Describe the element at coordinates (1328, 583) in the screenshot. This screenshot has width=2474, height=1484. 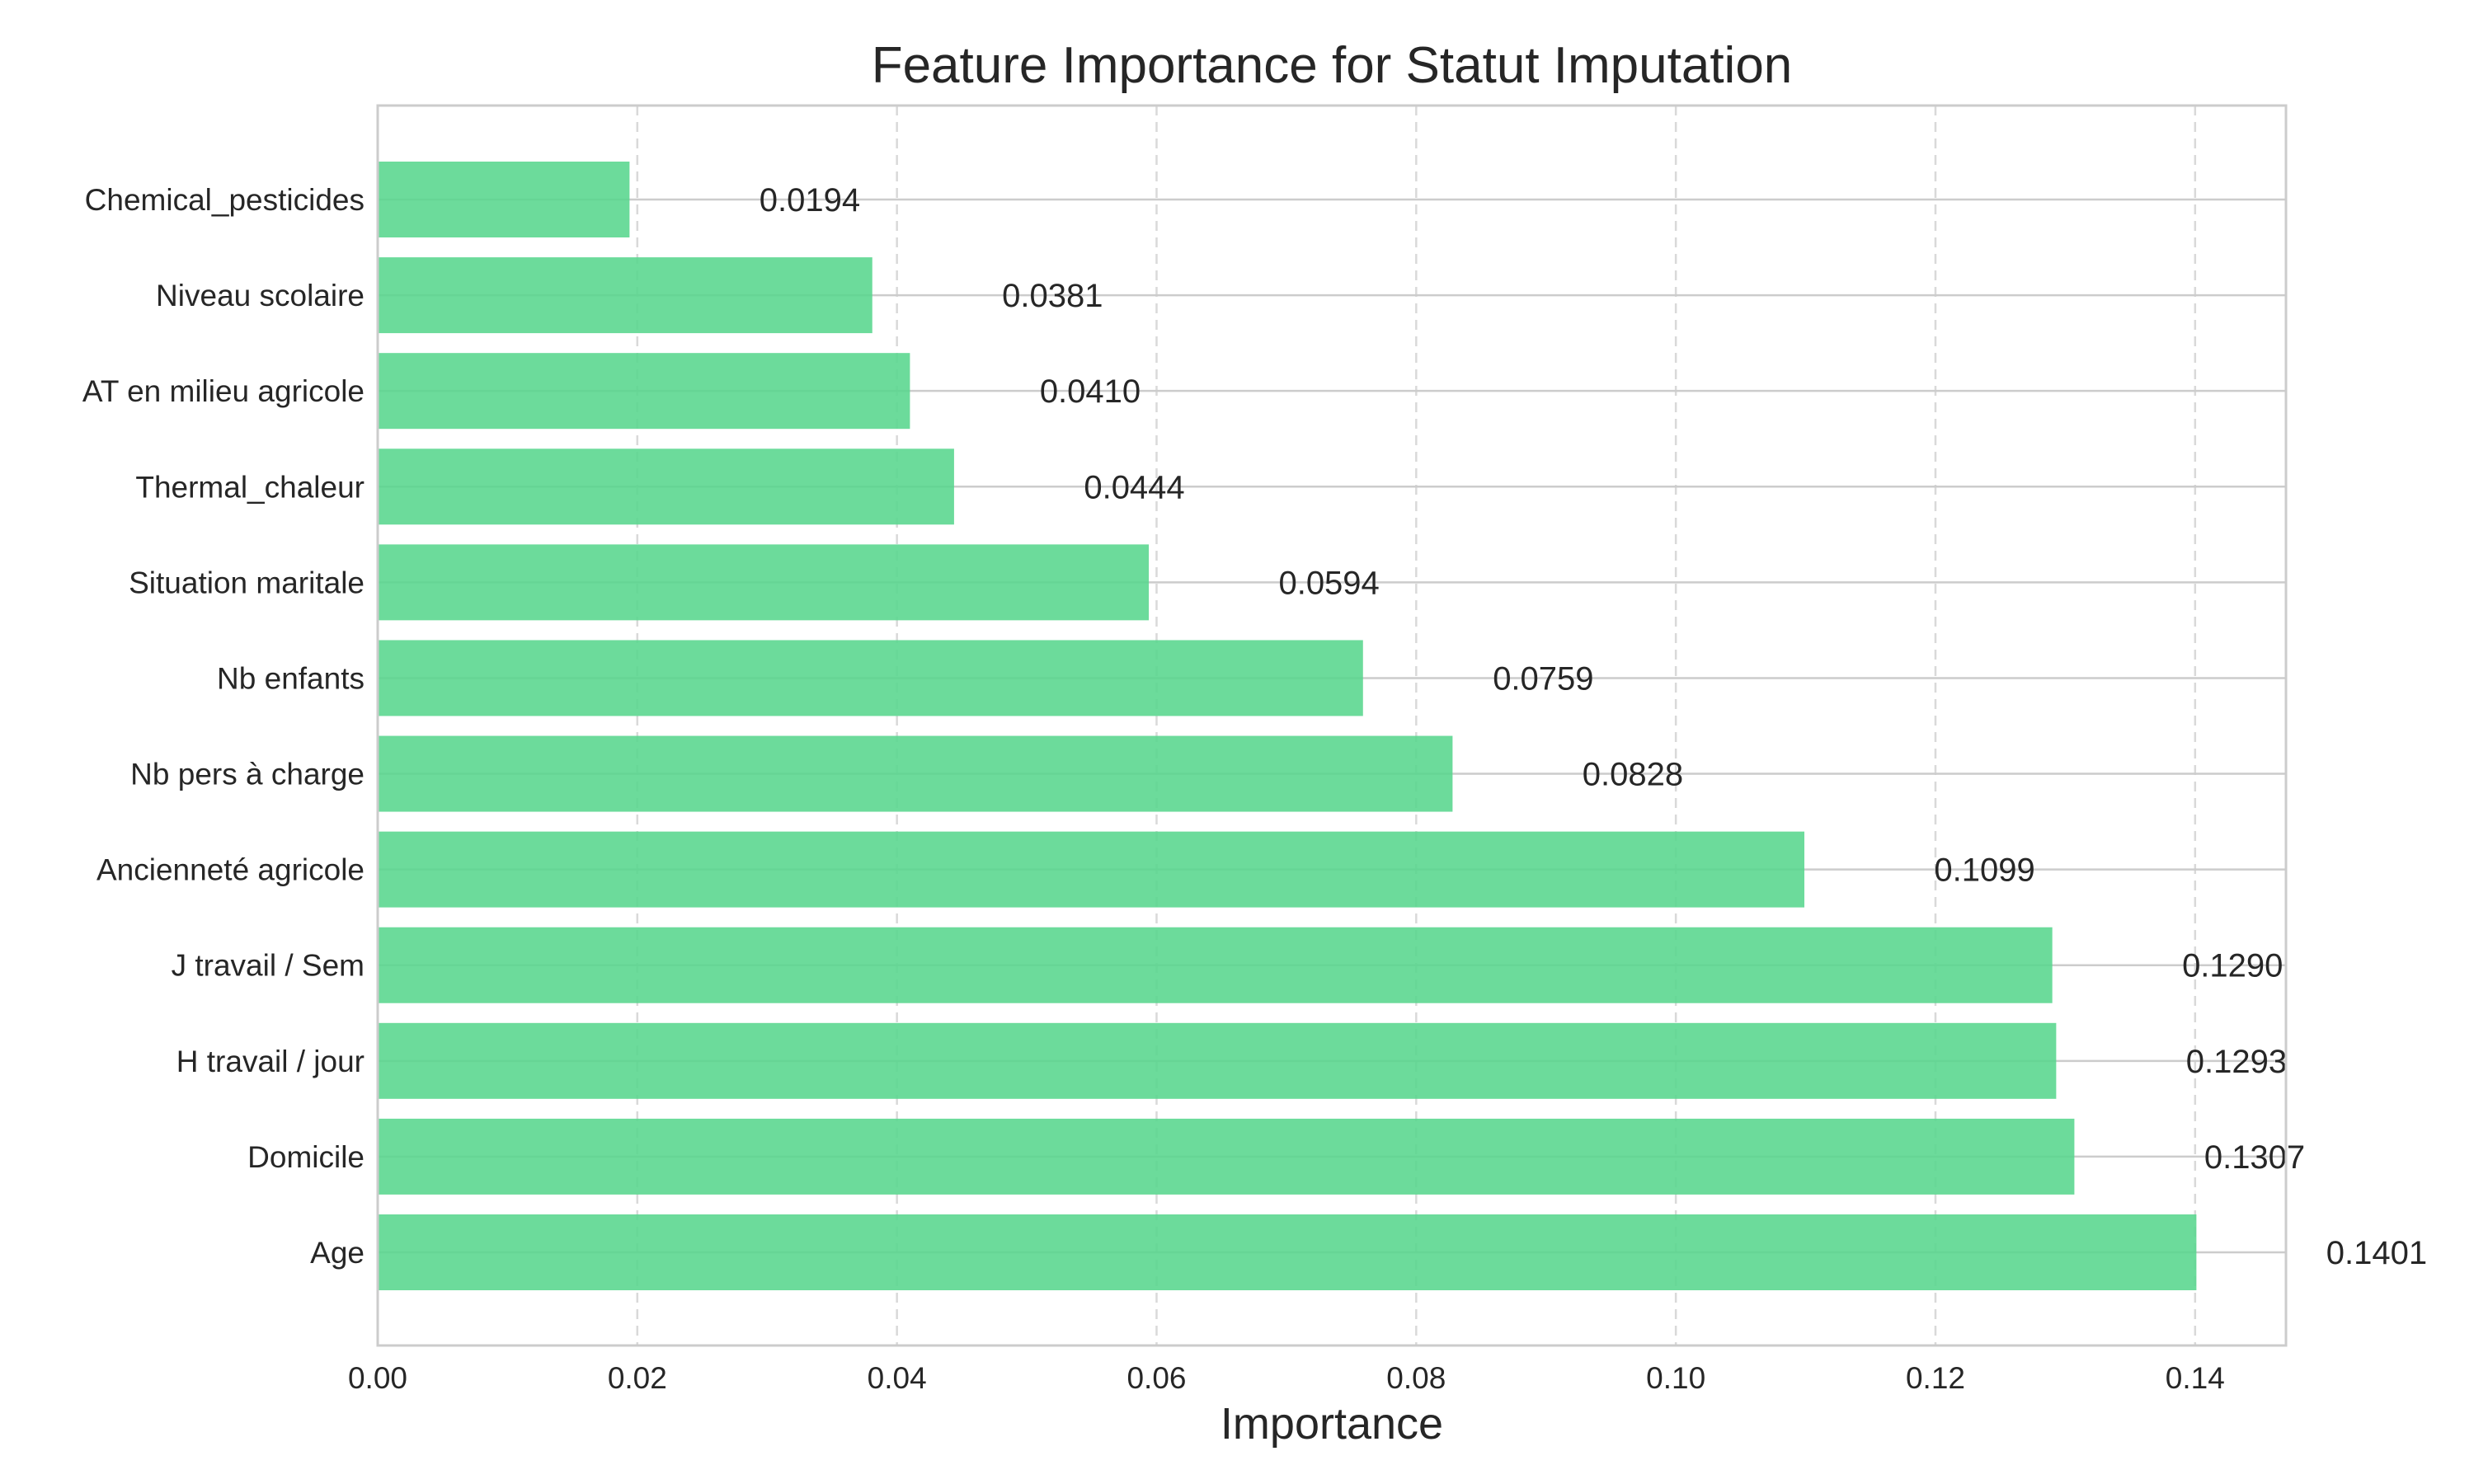
I see `bar-value-label: 0.0594` at that location.